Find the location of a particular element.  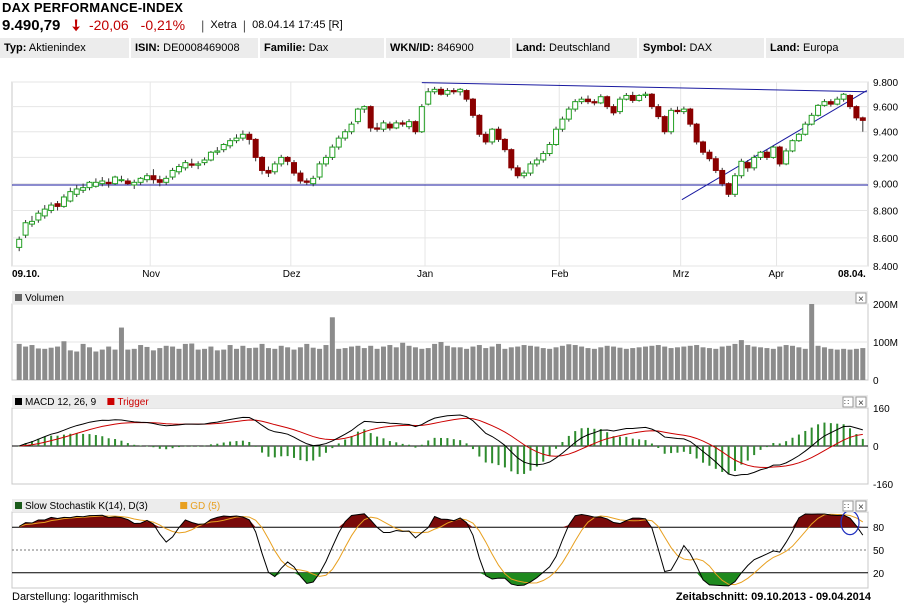

stoch-legend-swatch is located at coordinates (18, 505).